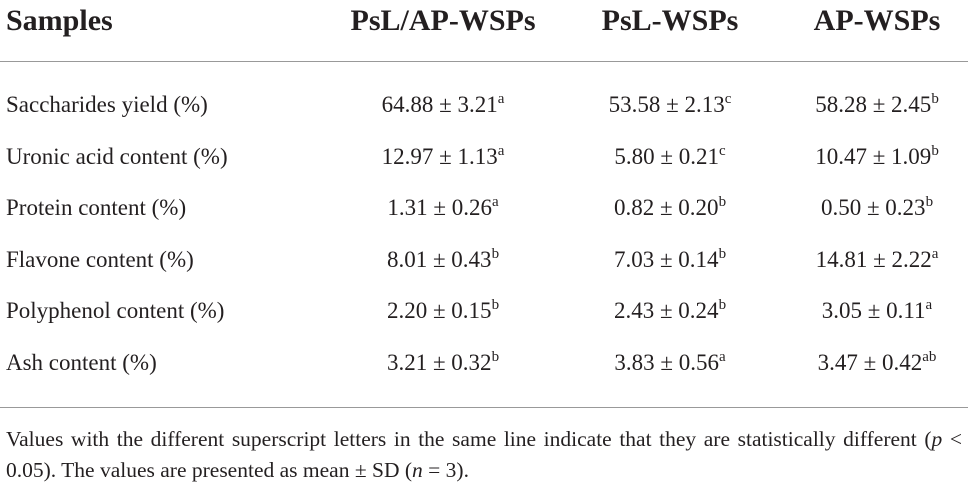  I want to click on row-label: Polyphenol content (%), so click(115, 311).